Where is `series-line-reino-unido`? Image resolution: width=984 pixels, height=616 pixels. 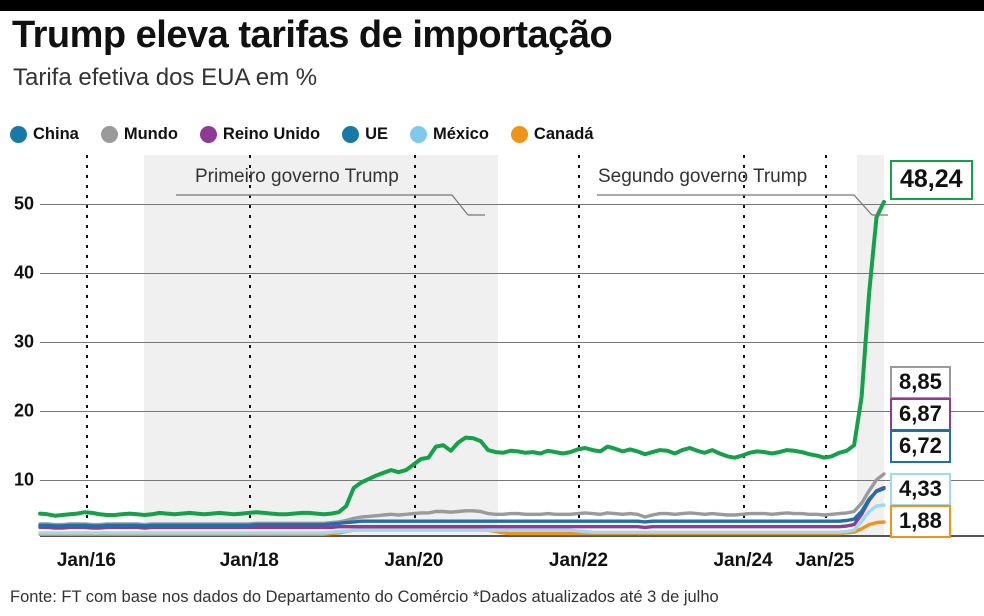
series-line-reino-unido is located at coordinates (462, 507).